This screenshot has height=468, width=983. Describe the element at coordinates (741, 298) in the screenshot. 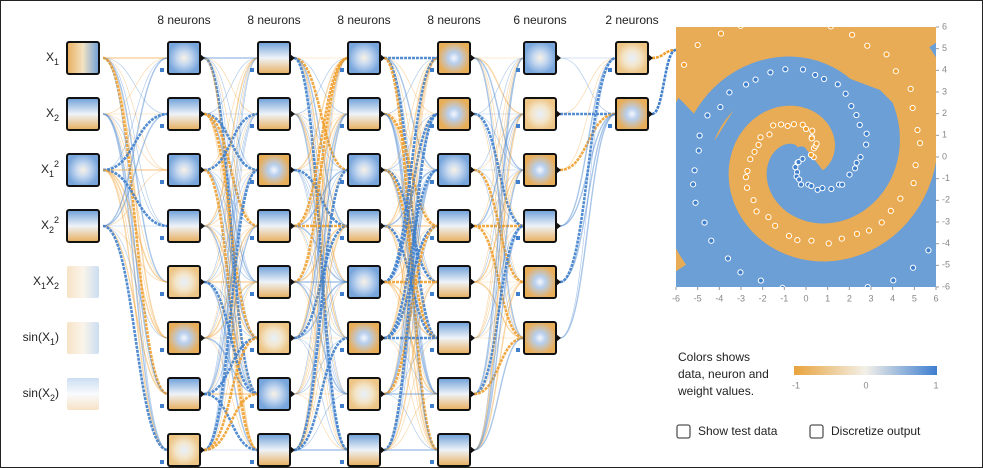

I see `x-tick-label: -3` at that location.